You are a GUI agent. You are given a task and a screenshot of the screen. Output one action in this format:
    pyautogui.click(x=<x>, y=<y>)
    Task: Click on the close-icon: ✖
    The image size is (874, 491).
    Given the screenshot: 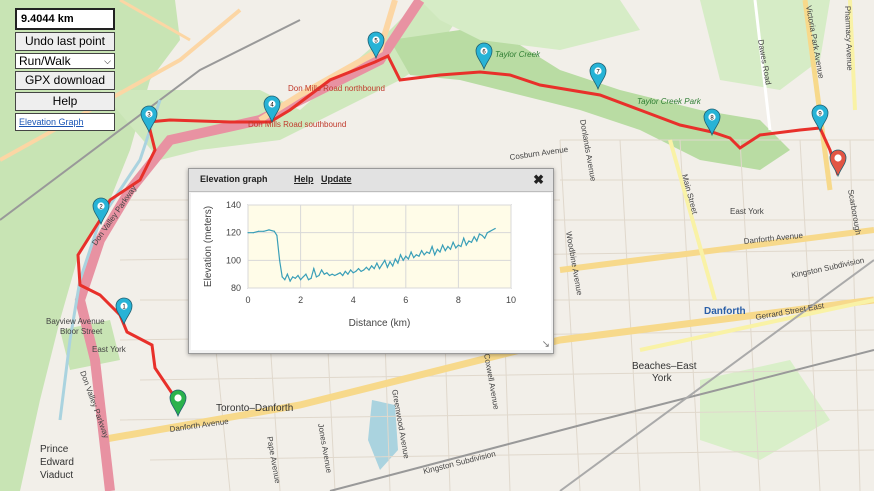 What is the action you would take?
    pyautogui.click(x=538, y=179)
    